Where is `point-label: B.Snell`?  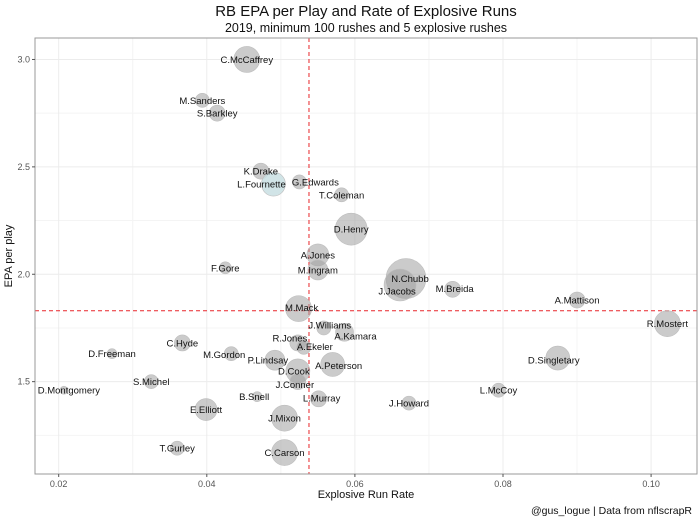
point-label: B.Snell is located at coordinates (254, 397).